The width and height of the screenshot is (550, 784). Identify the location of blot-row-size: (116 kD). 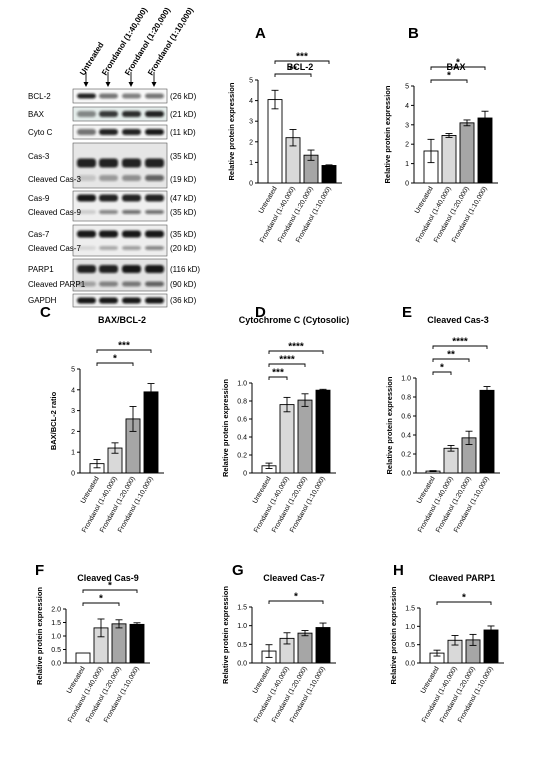
(185, 269).